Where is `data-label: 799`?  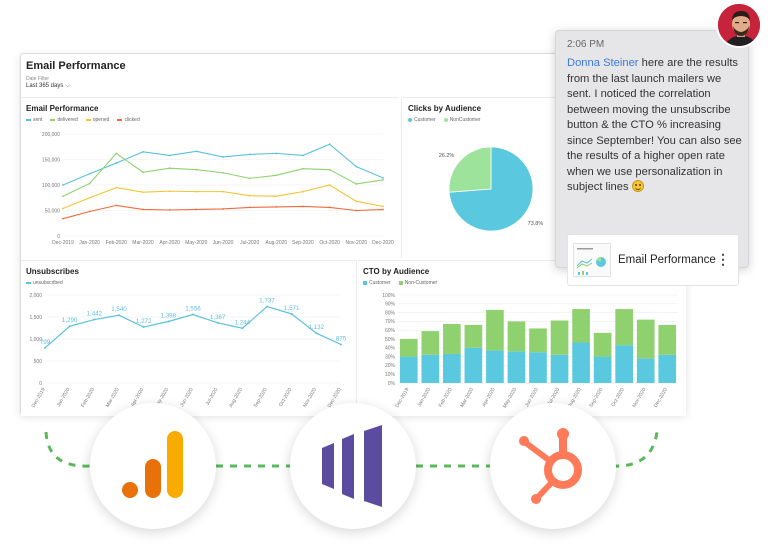 data-label: 799 is located at coordinates (45, 342).